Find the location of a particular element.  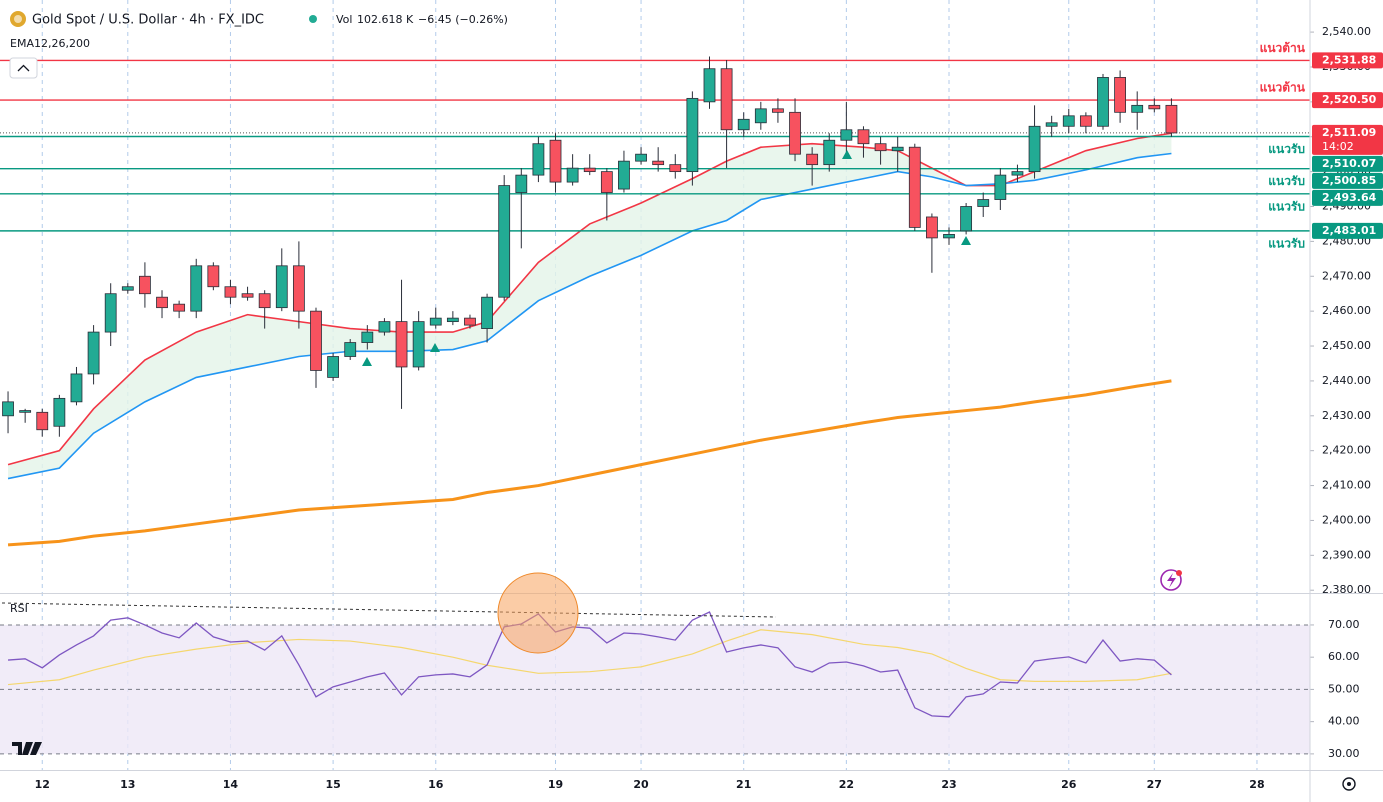

settings-icon is located at coordinates (1349, 784).